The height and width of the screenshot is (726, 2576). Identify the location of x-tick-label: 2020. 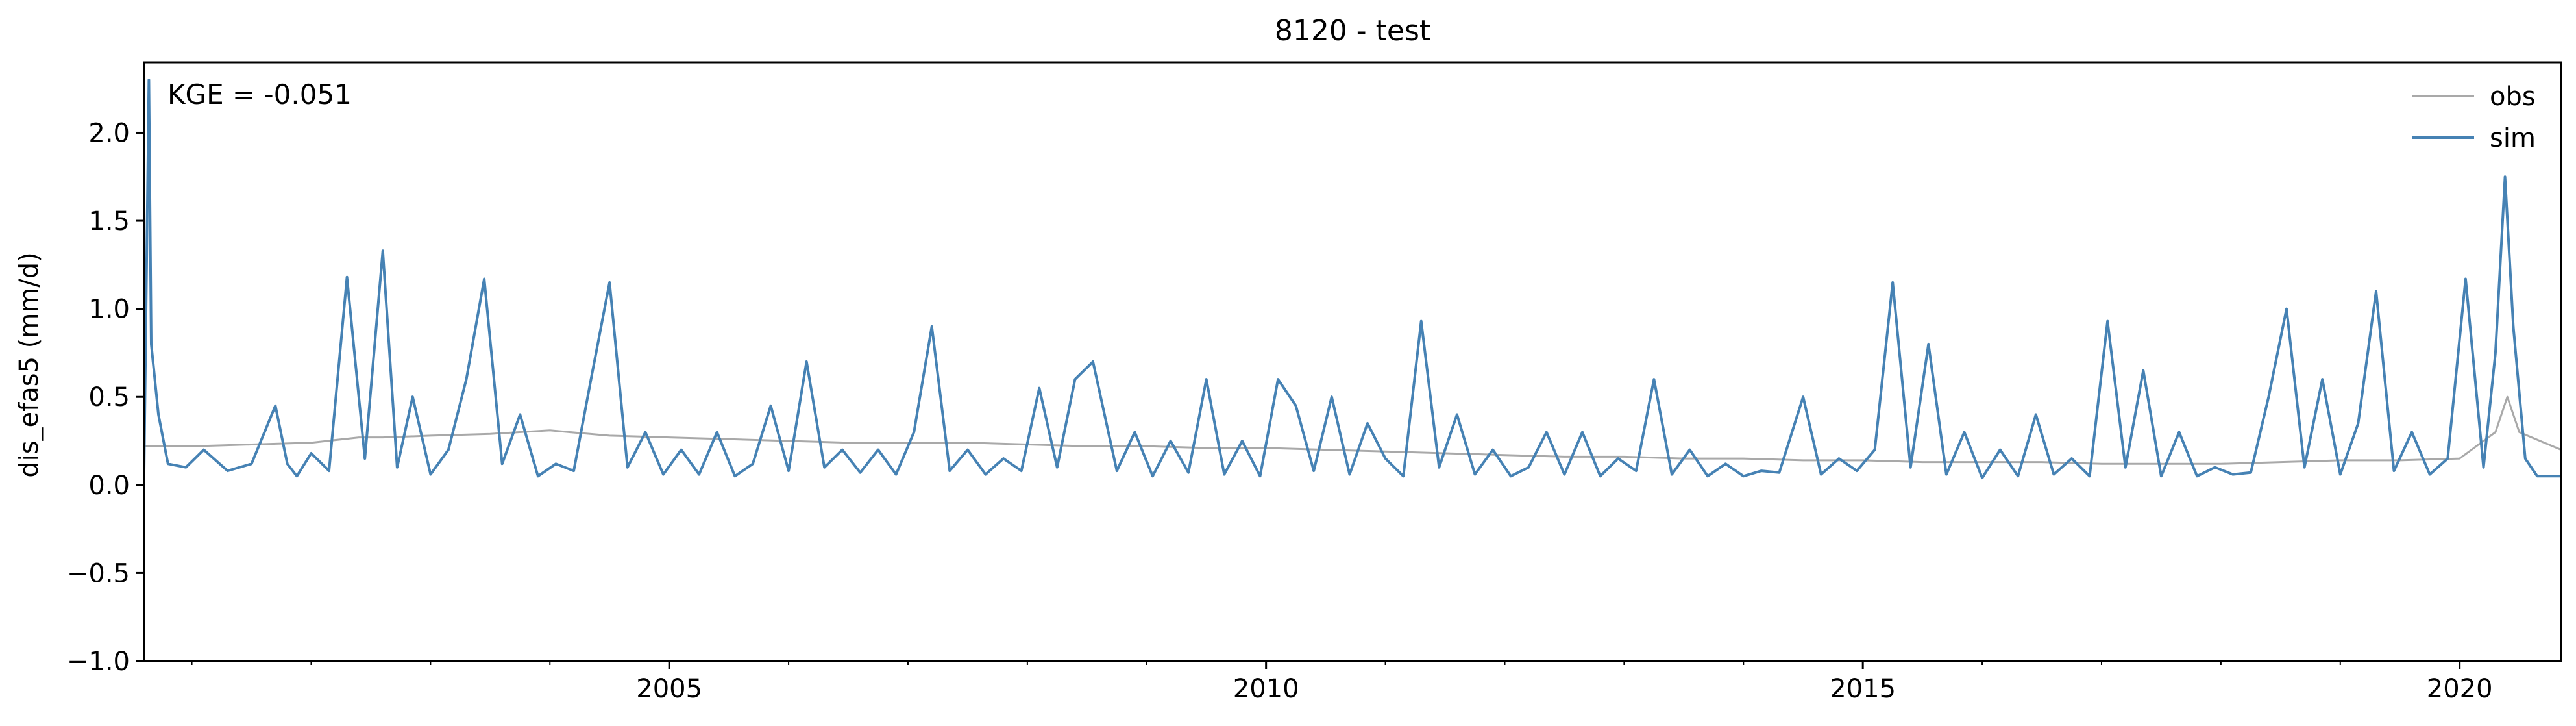
(2460, 689).